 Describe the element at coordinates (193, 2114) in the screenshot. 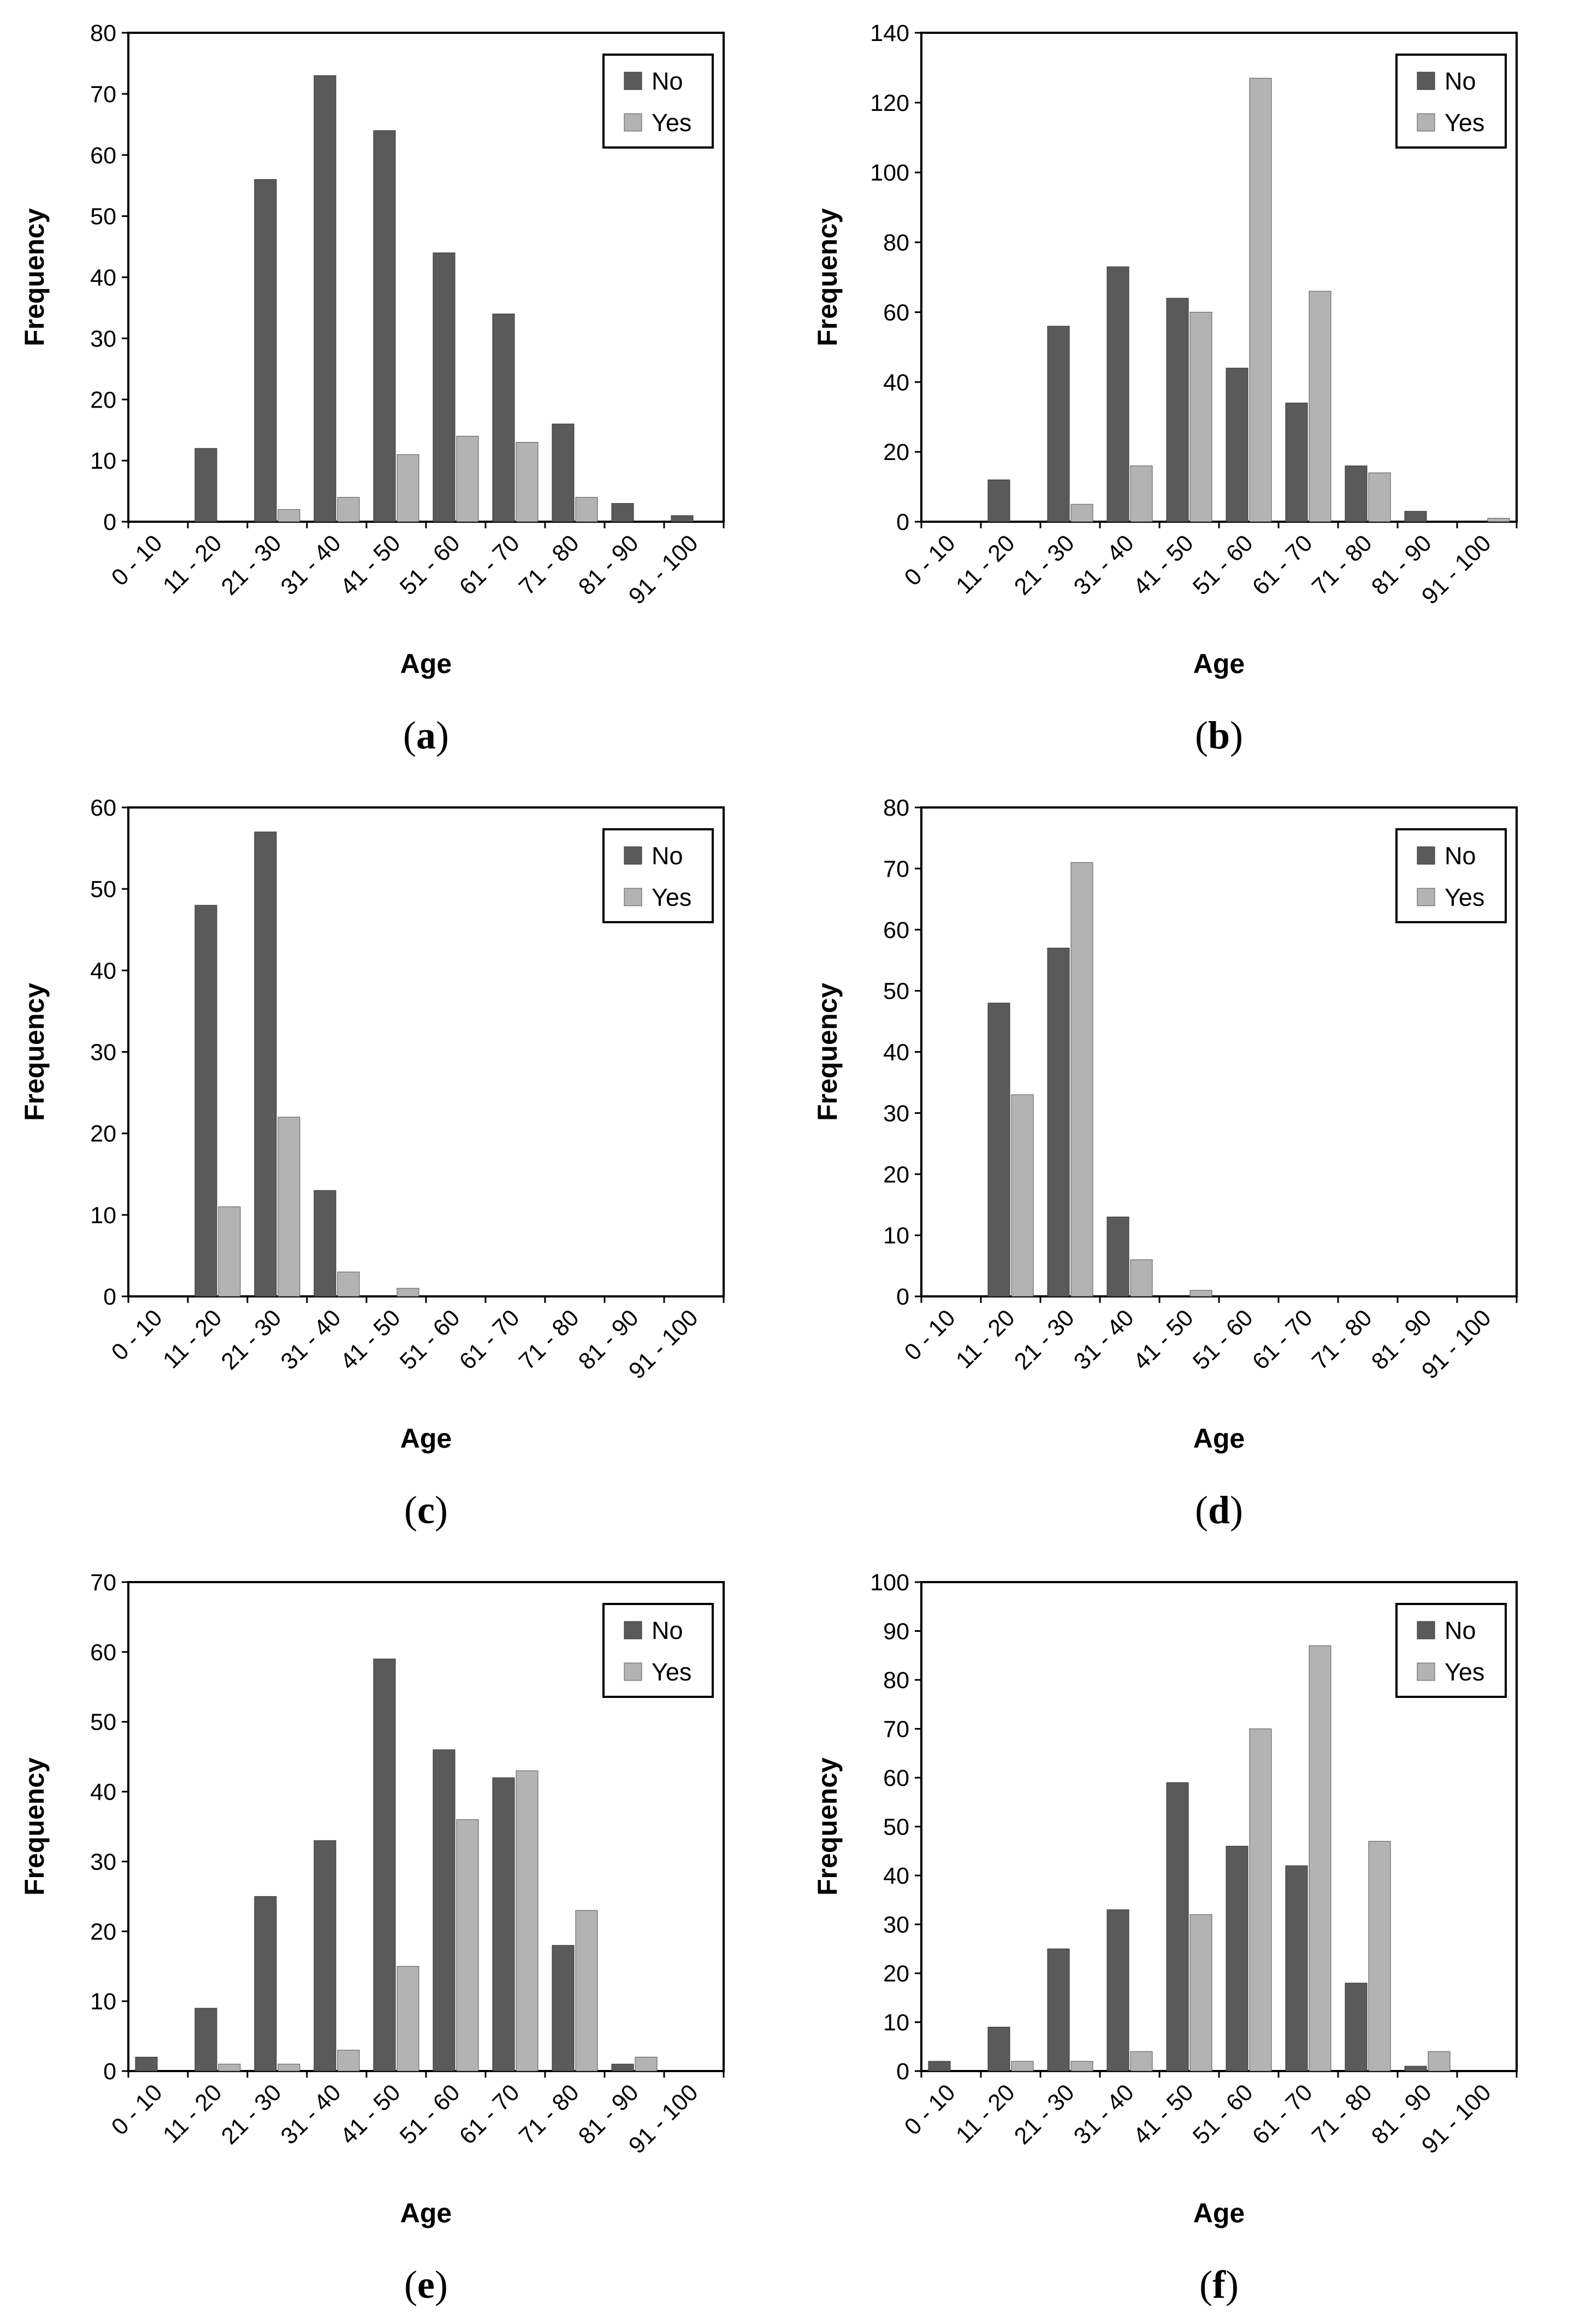

I see `x-tick-label: 11 - 20` at that location.